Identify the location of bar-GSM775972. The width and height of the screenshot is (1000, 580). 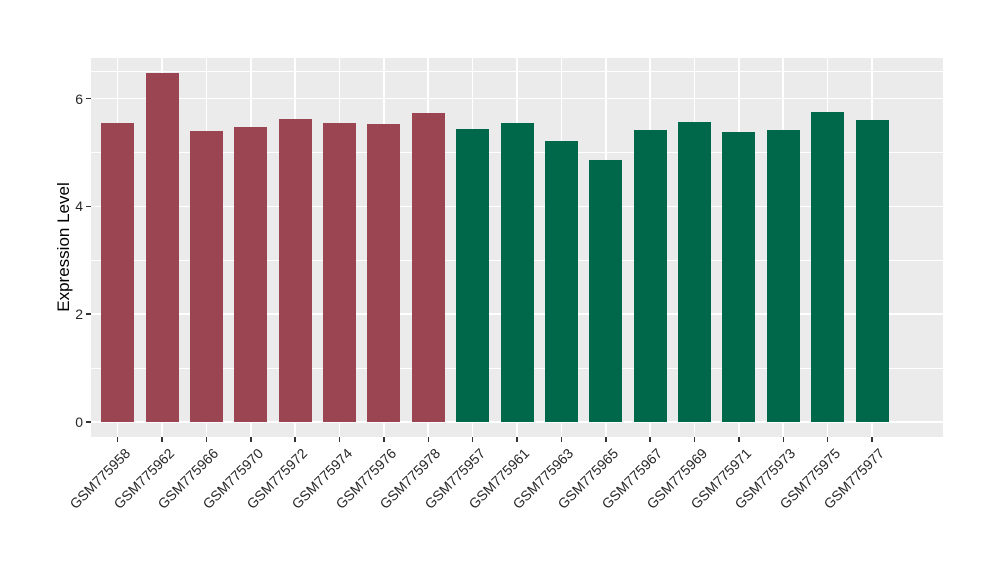
(295, 270).